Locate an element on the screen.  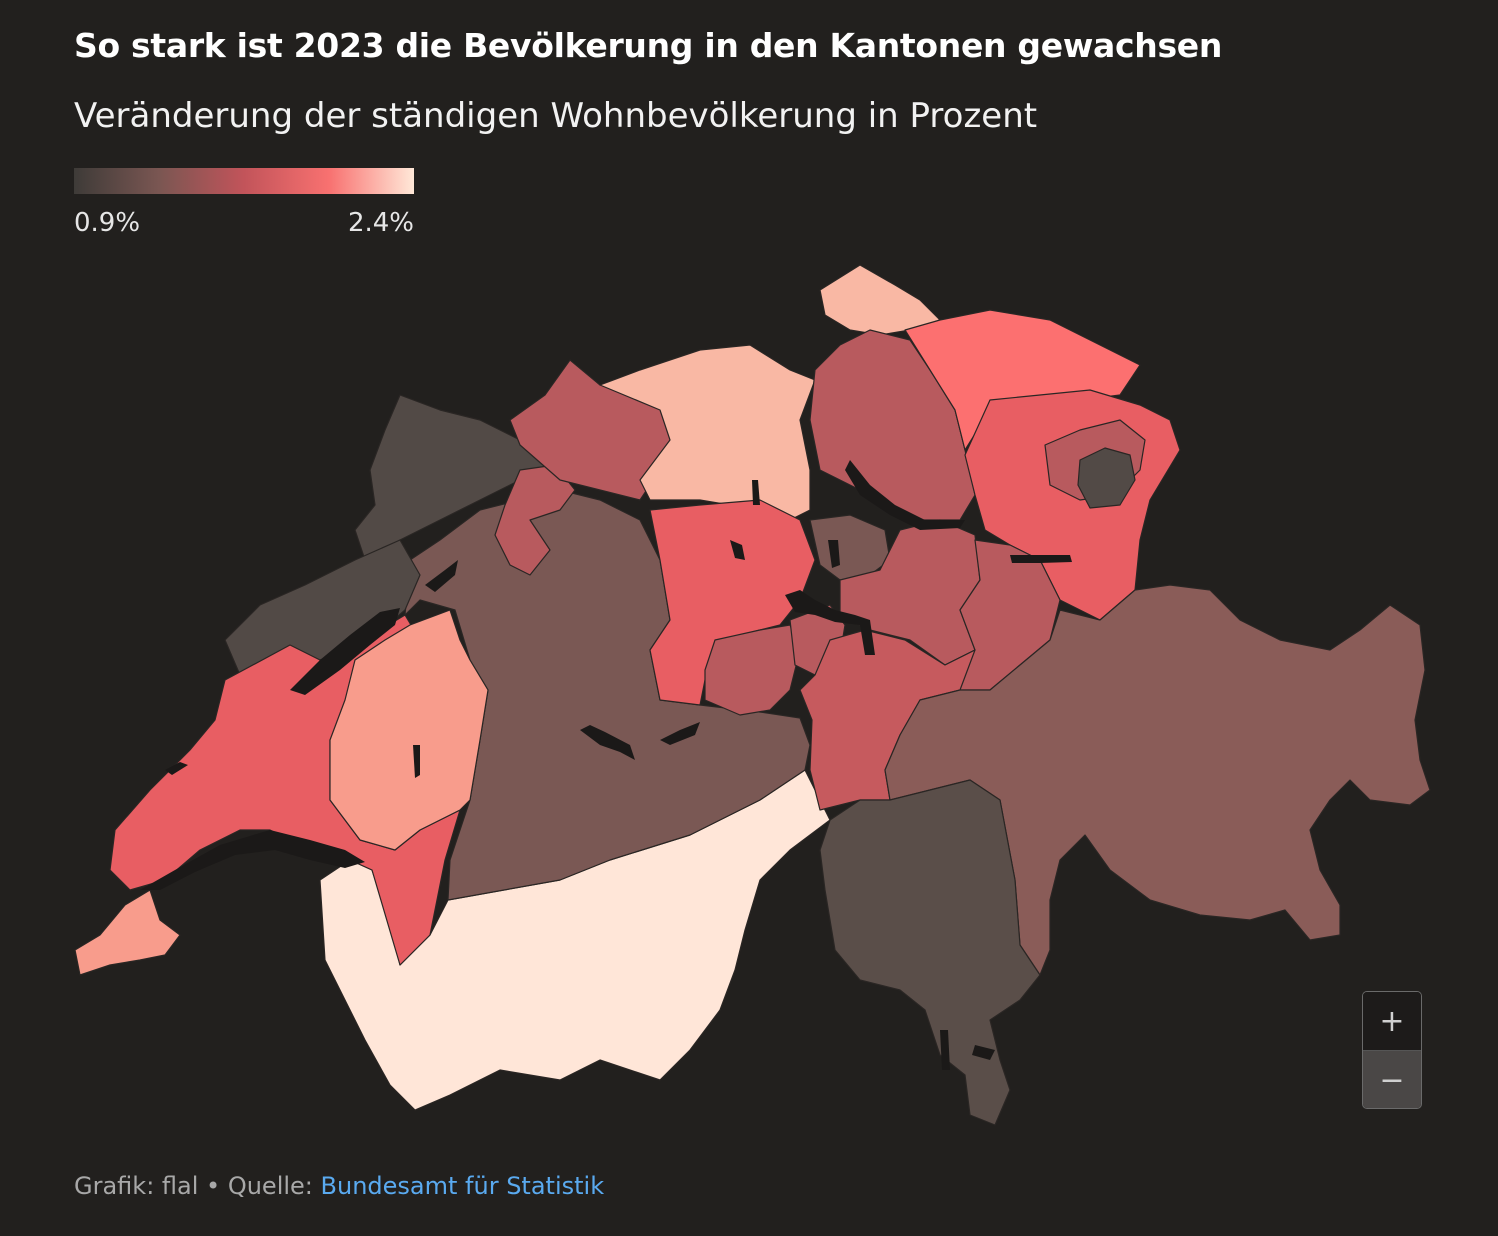
lake-zug is located at coordinates (834, 554).